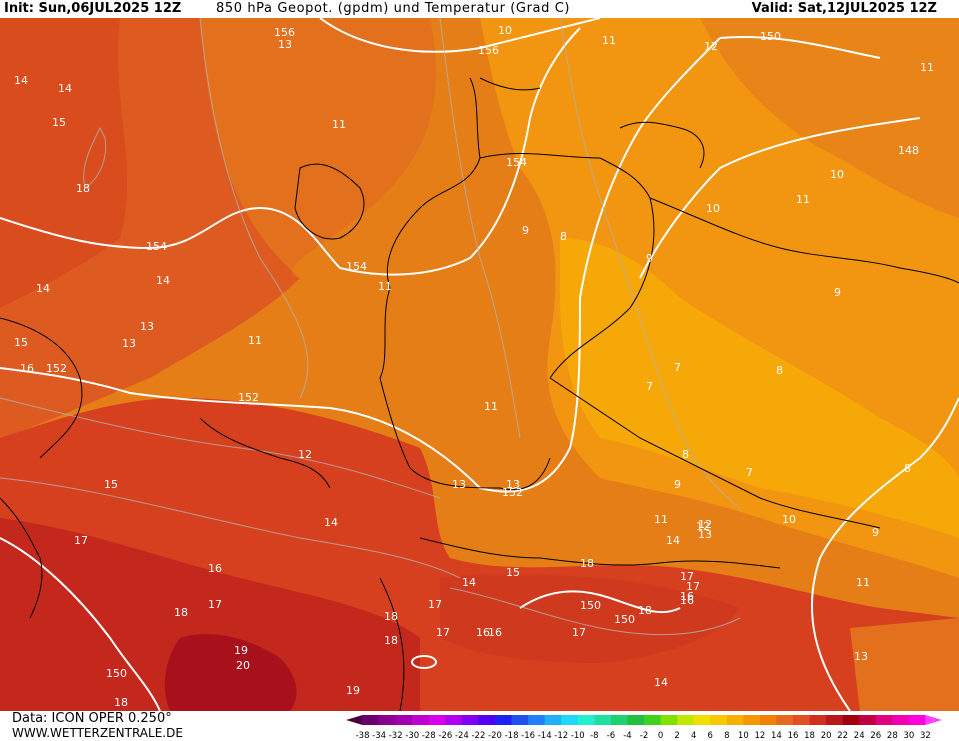 This screenshot has height=741, width=959. Describe the element at coordinates (578, 736) in the screenshot. I see `colorbar-tick-label: -10` at that location.